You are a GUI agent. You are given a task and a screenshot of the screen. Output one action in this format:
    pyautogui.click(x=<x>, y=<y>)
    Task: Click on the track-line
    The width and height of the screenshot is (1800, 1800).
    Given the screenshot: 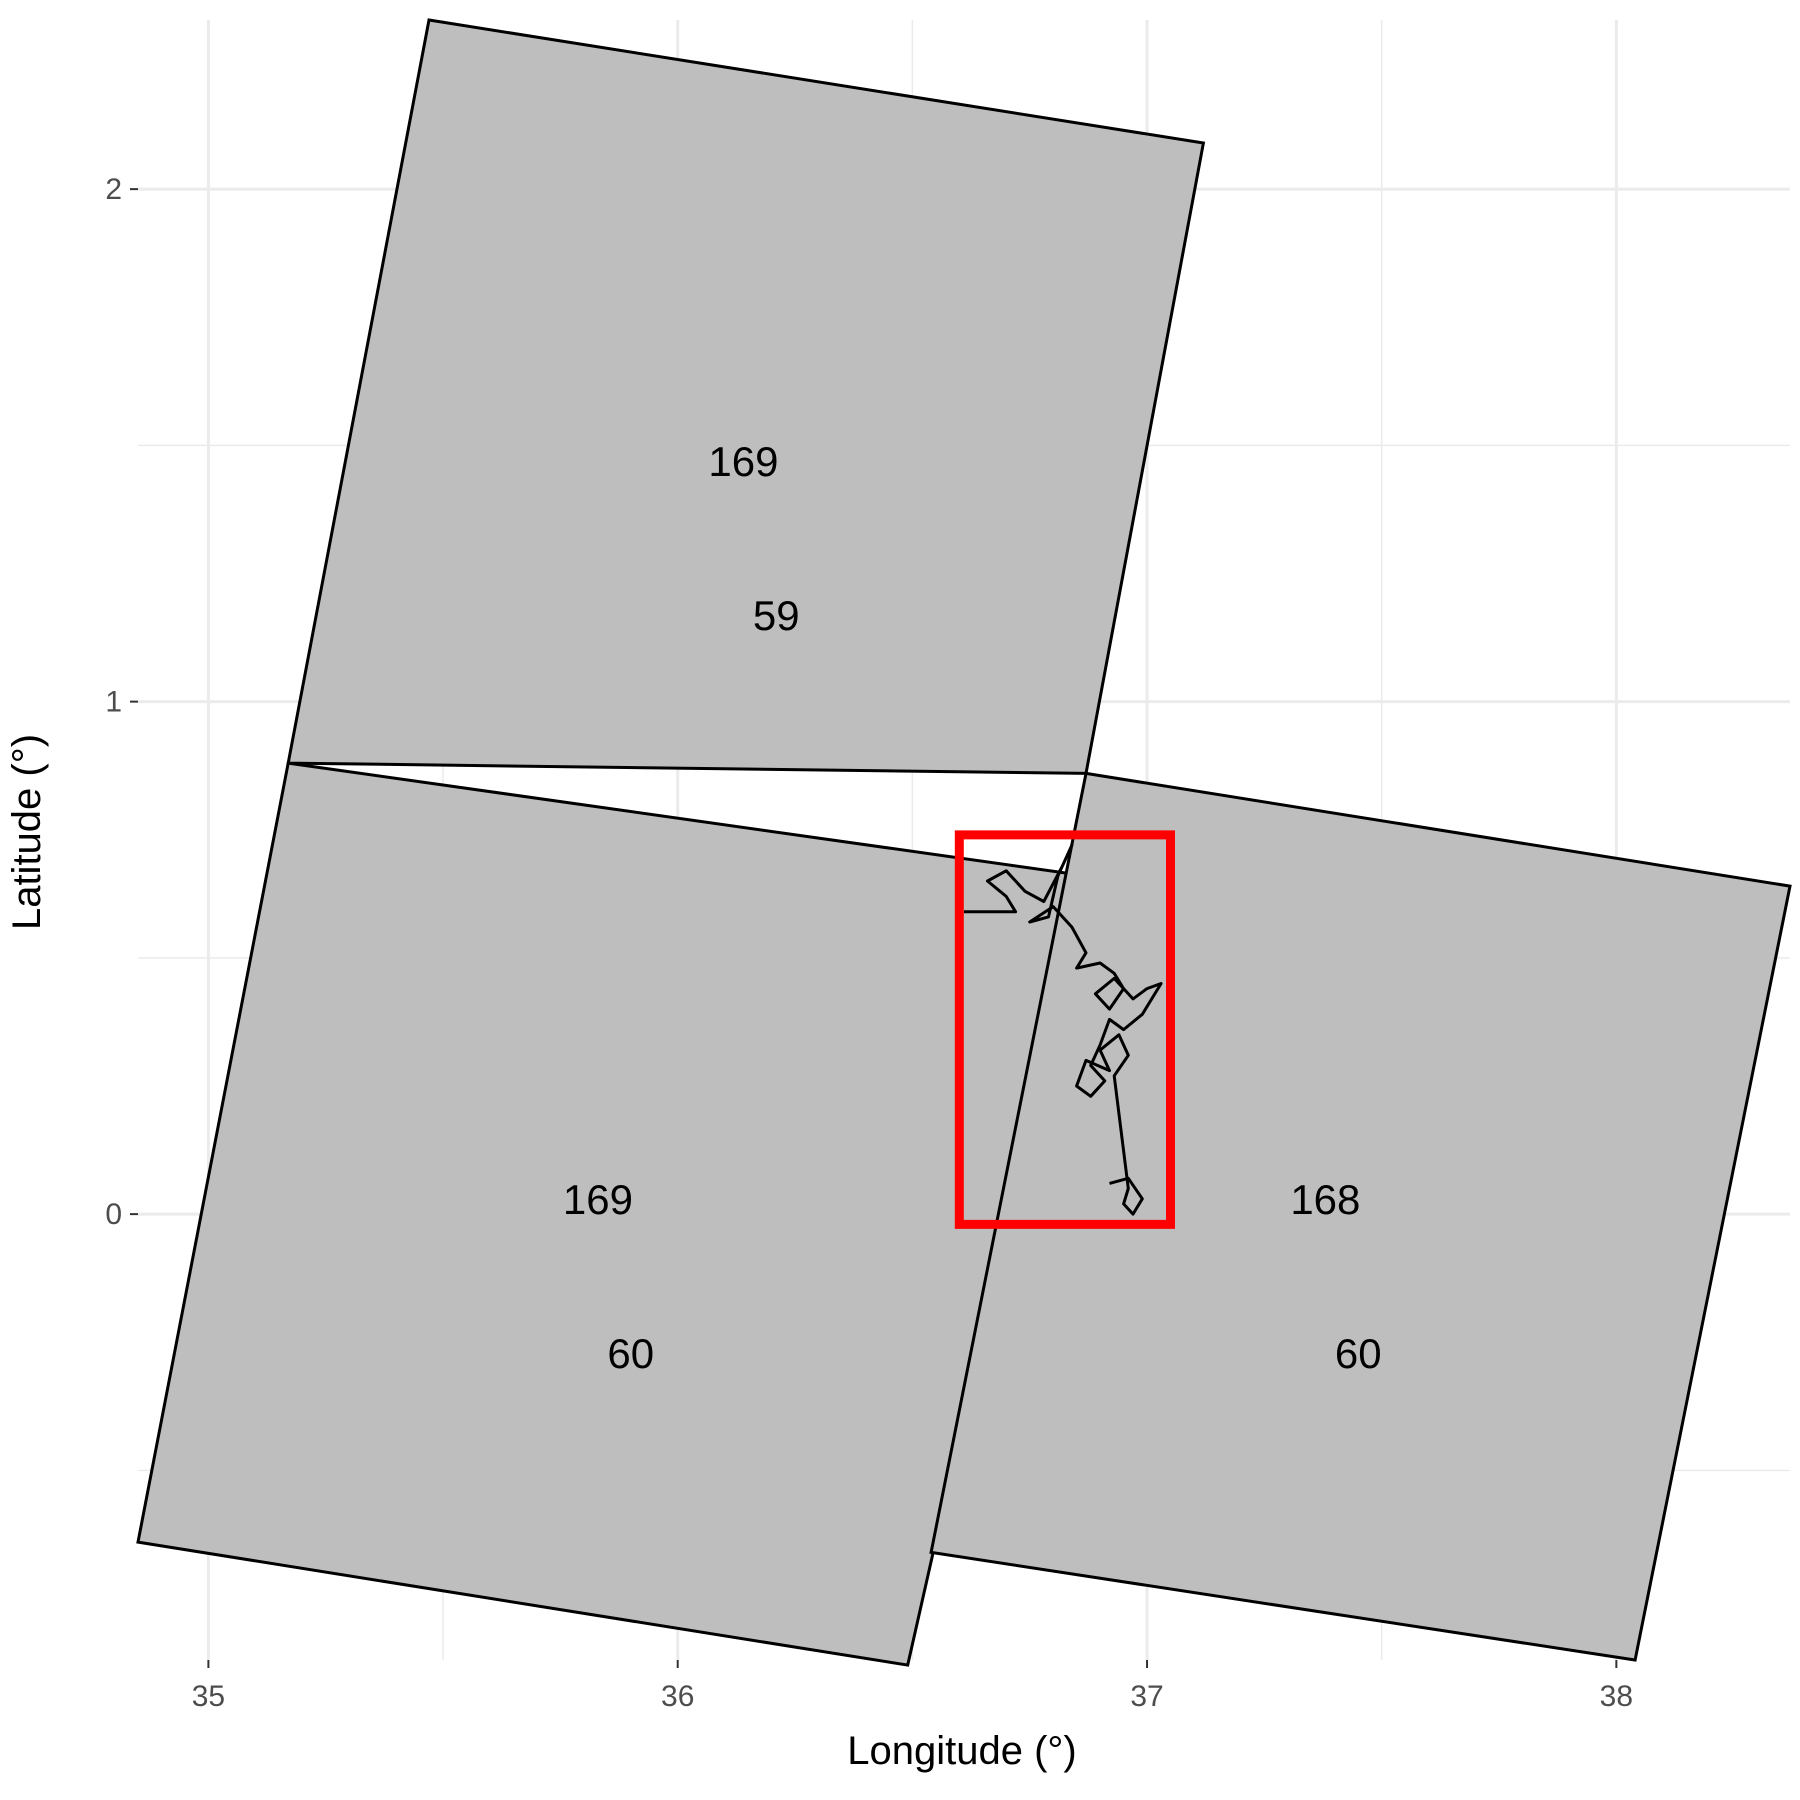 What is the action you would take?
    pyautogui.click(x=1063, y=1029)
    